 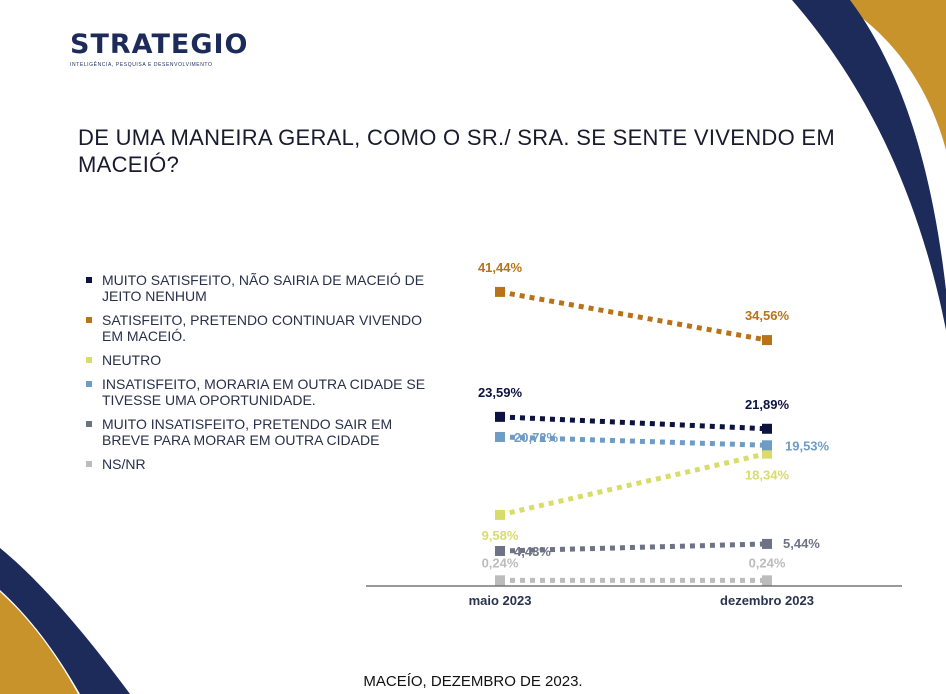 What do you see at coordinates (767, 315) in the screenshot?
I see `data-label: 34,56%` at bounding box center [767, 315].